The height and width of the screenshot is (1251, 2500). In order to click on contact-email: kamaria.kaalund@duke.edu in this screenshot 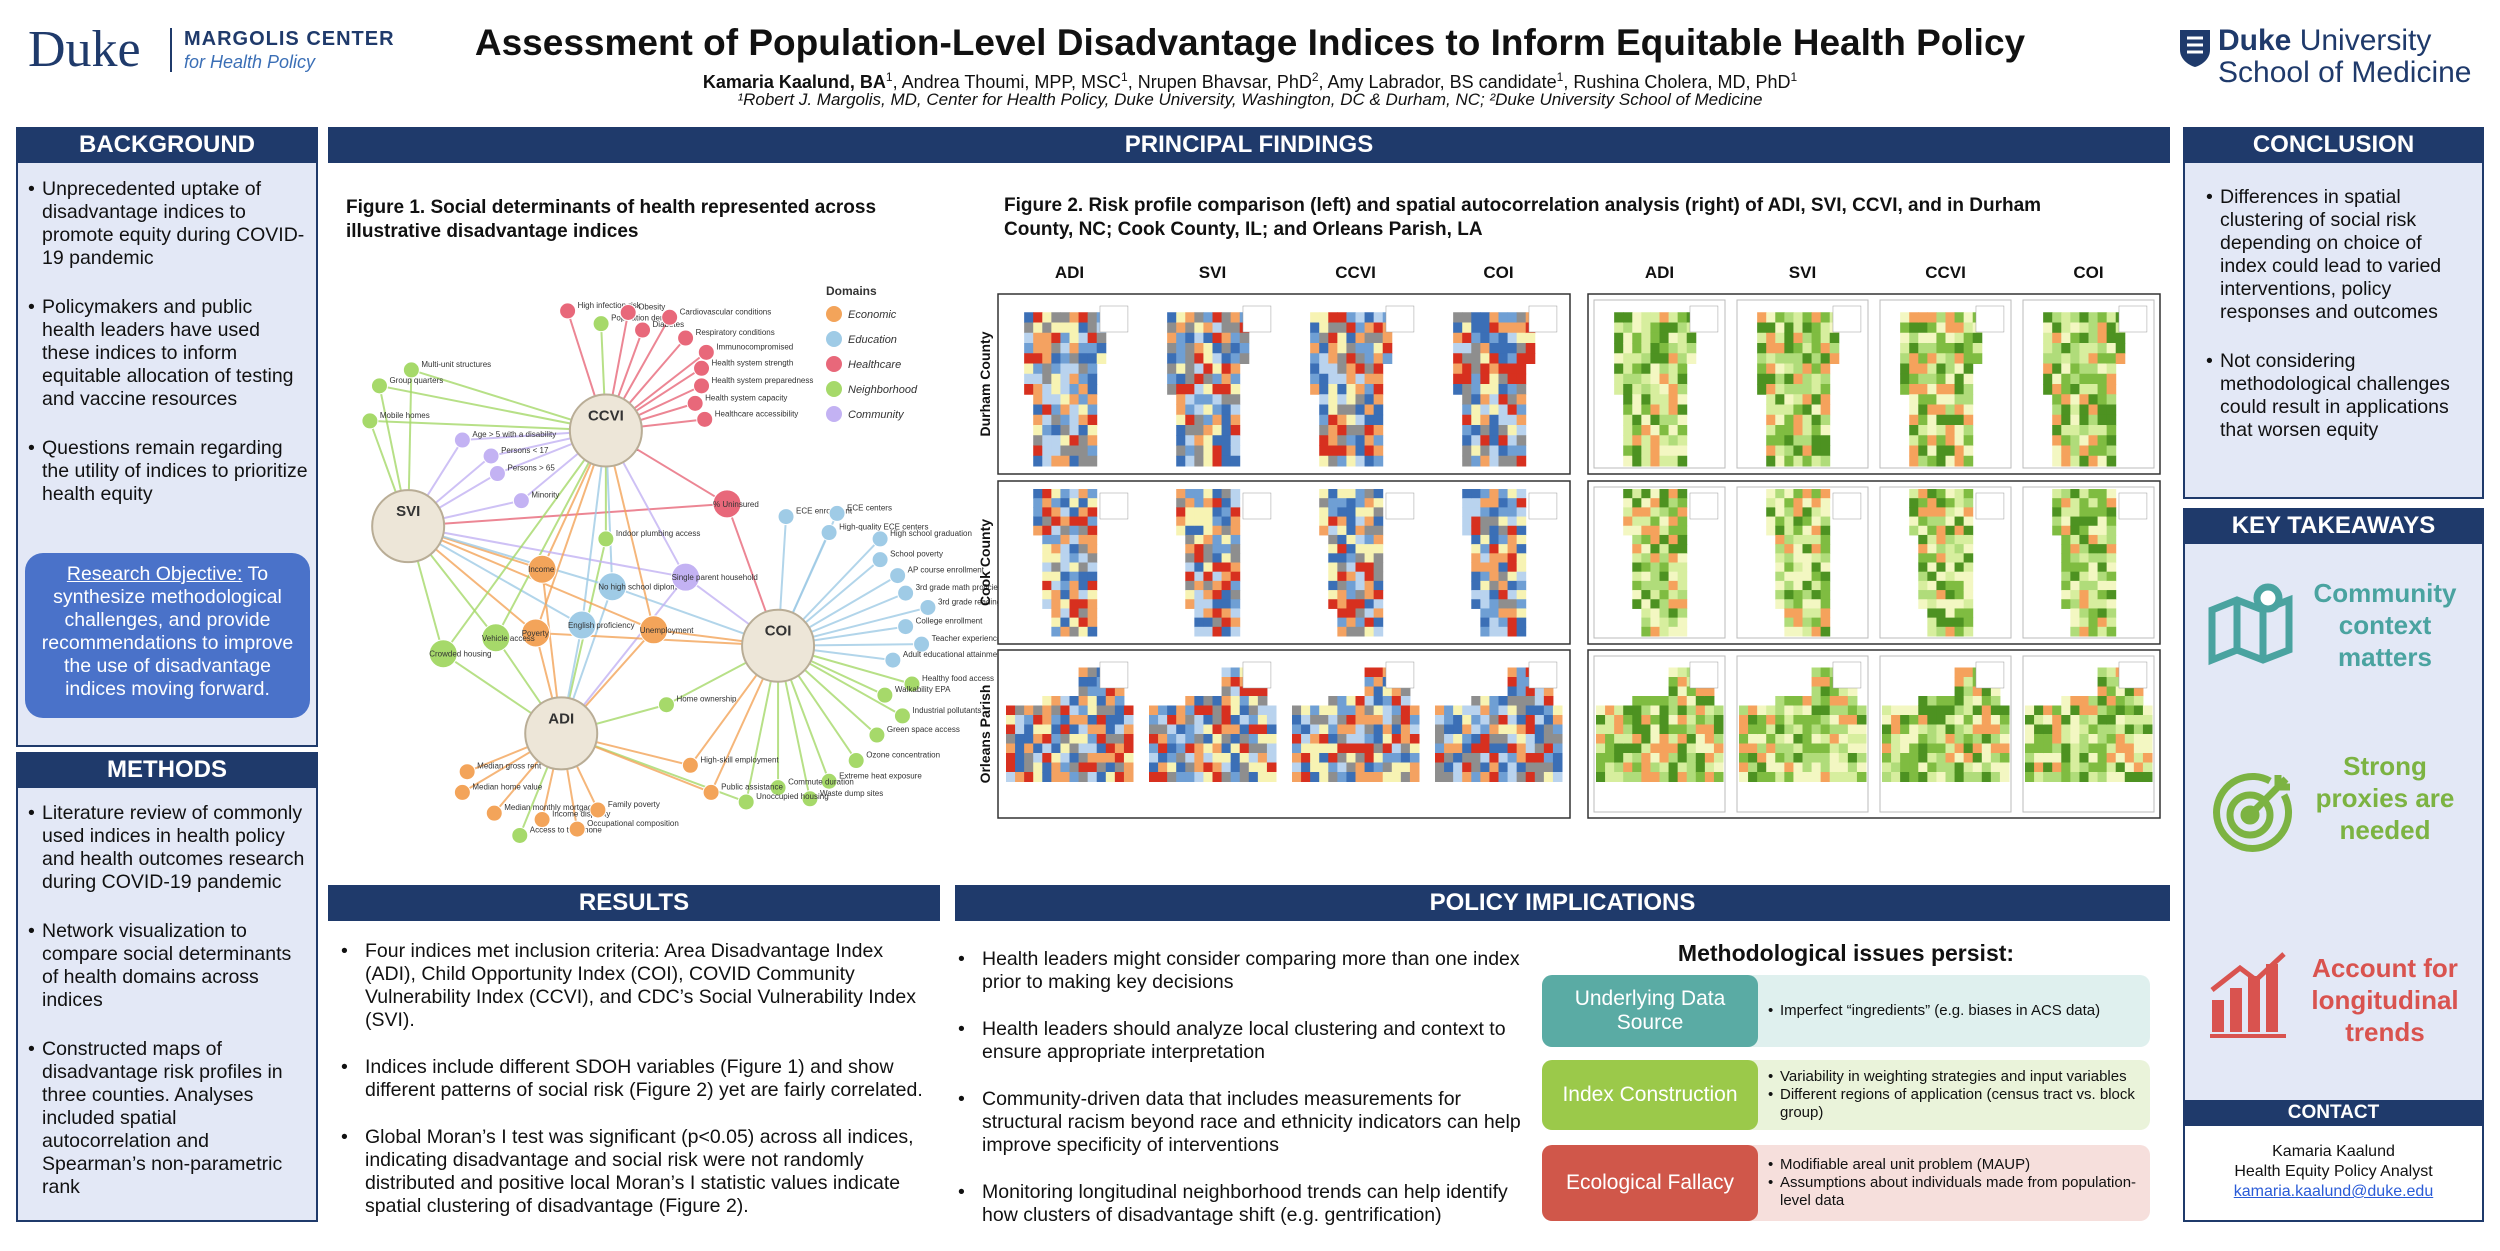, I will do `click(2333, 1191)`.